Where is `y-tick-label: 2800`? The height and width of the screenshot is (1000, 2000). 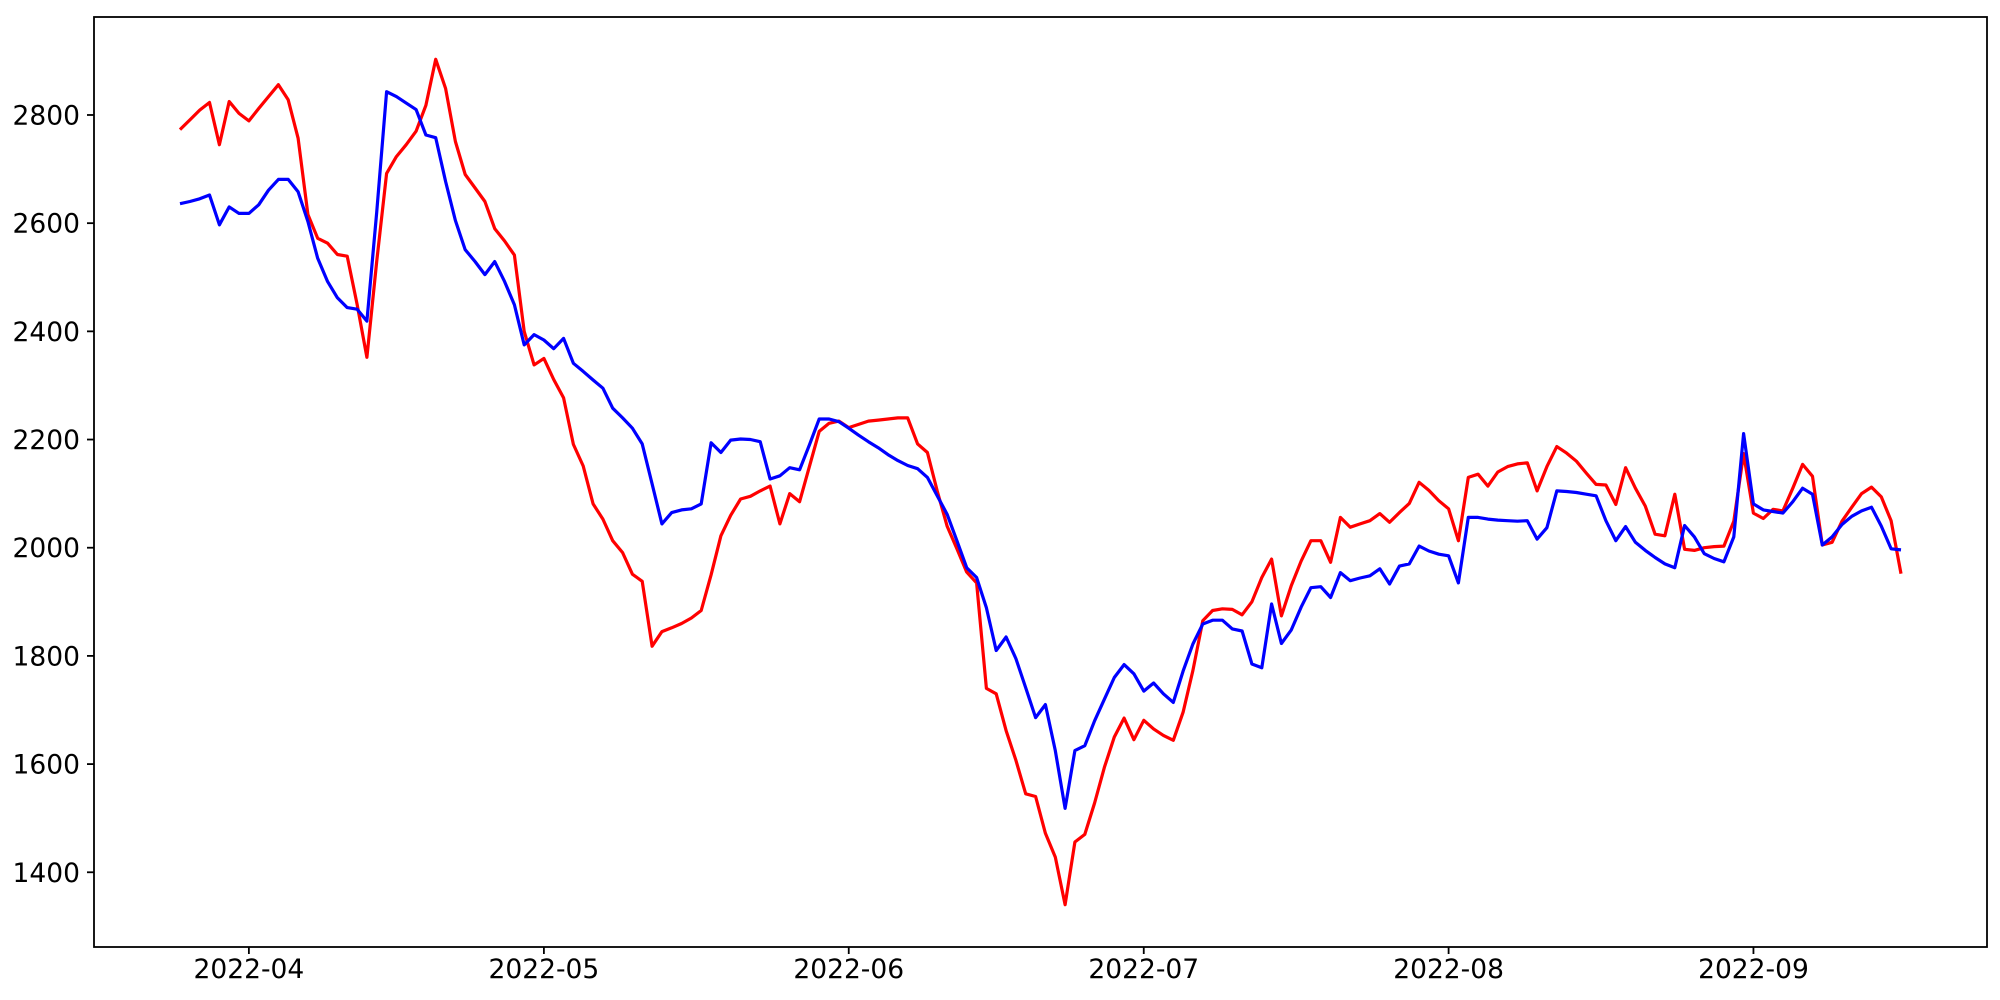
y-tick-label: 2800 is located at coordinates (46, 115).